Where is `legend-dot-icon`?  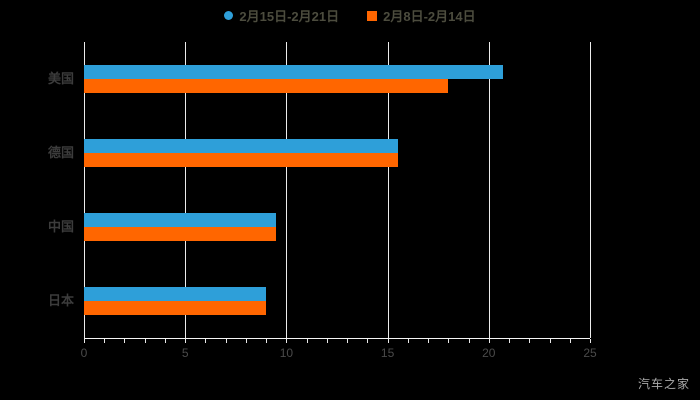
legend-dot-icon is located at coordinates (229, 15).